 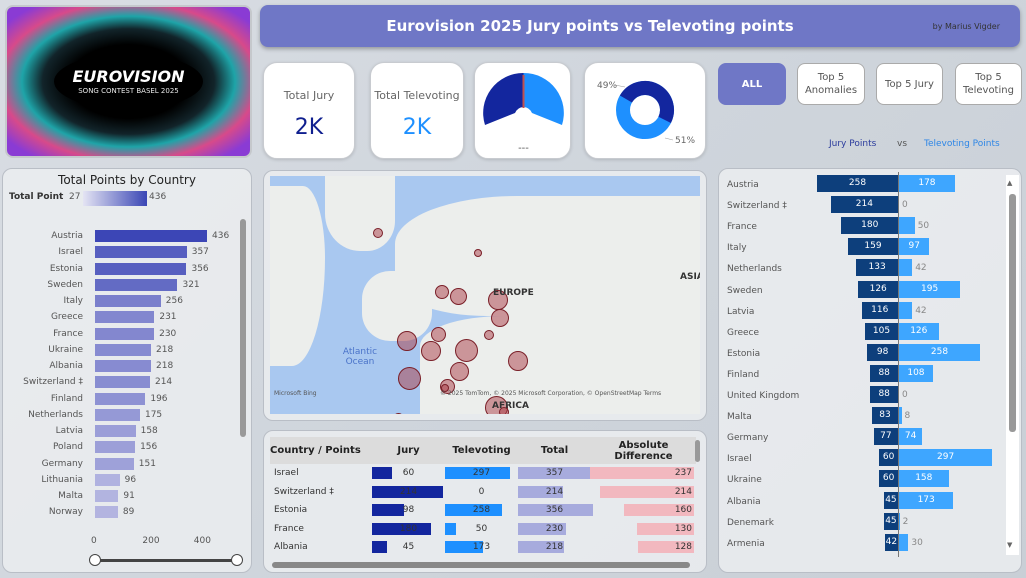 What do you see at coordinates (106, 512) in the screenshot?
I see `bar-norway` at bounding box center [106, 512].